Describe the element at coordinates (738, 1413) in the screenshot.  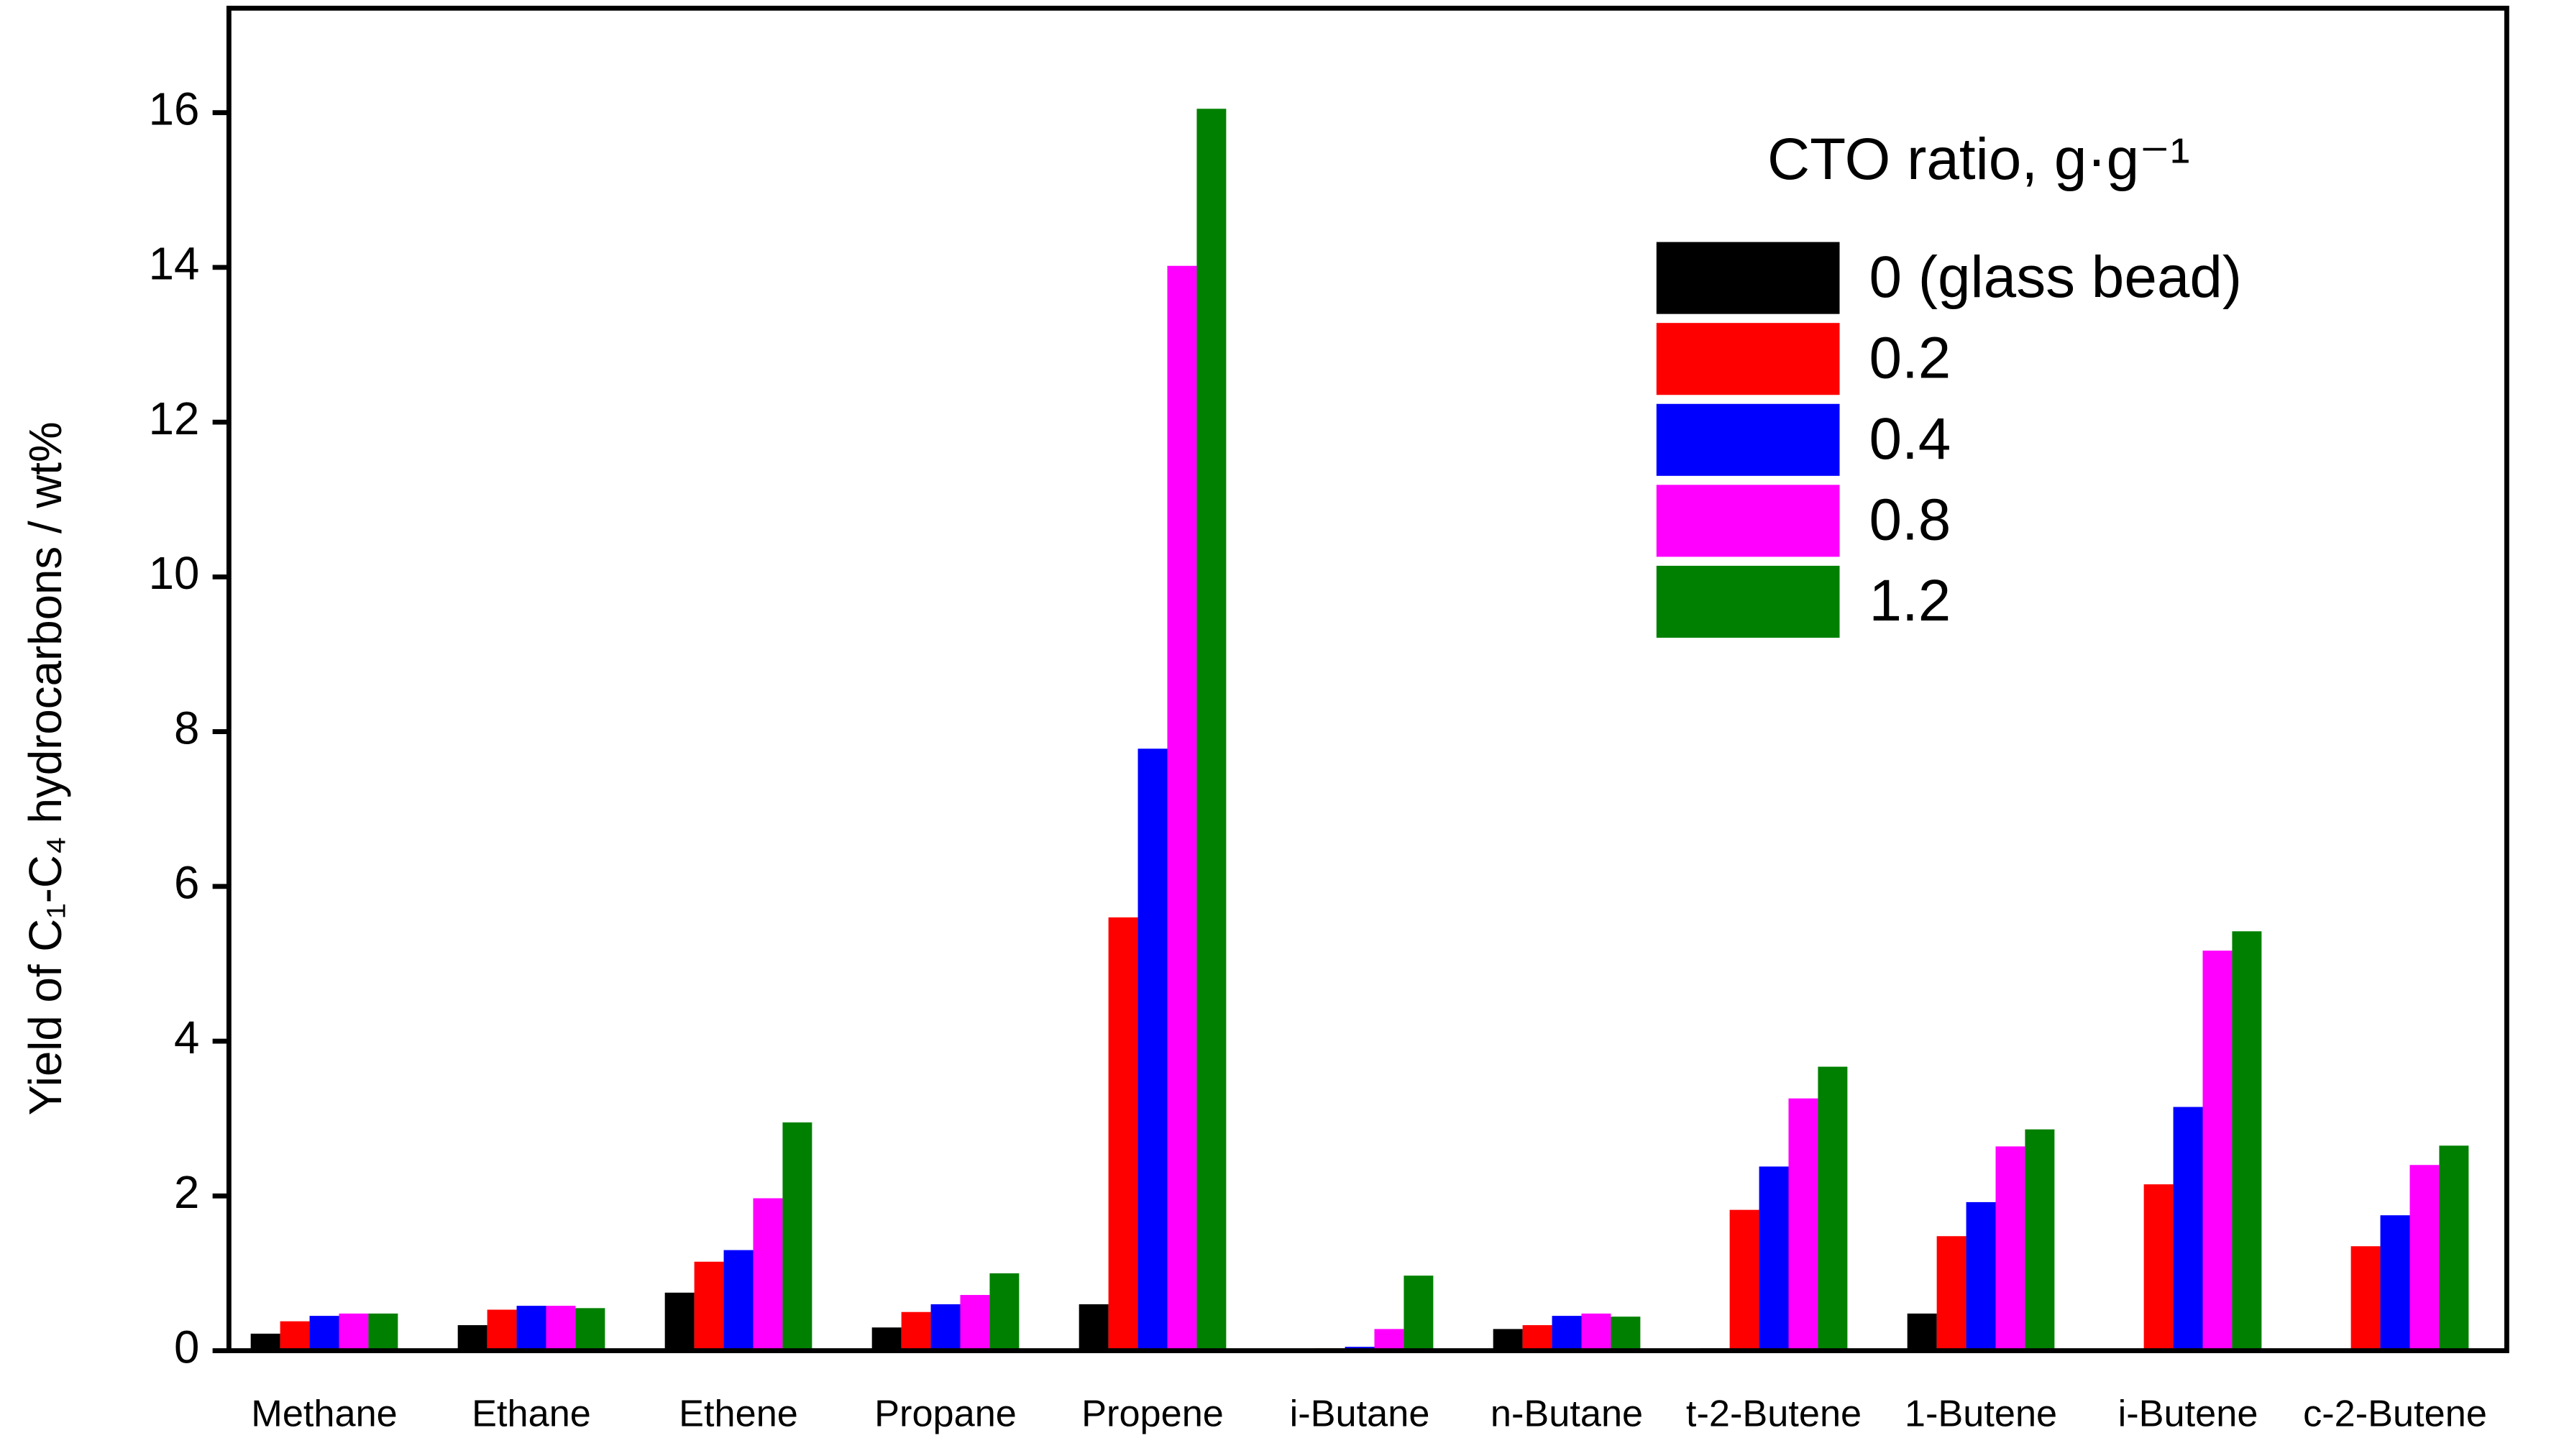
I see `x-tick-label: Ethene` at that location.